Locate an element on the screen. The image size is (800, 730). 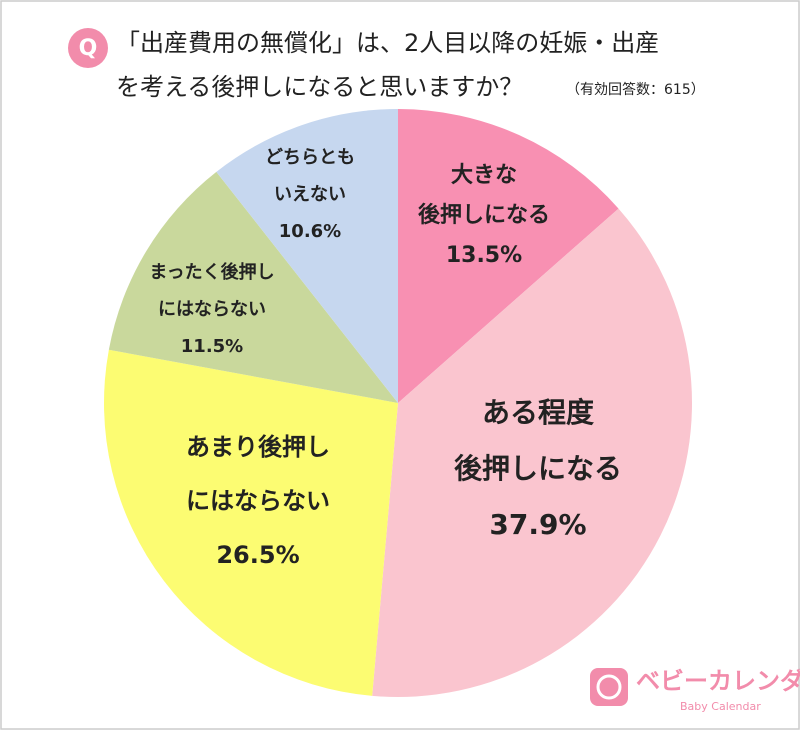
logo-text: ベビーカレンダー is located at coordinates (718, 681).